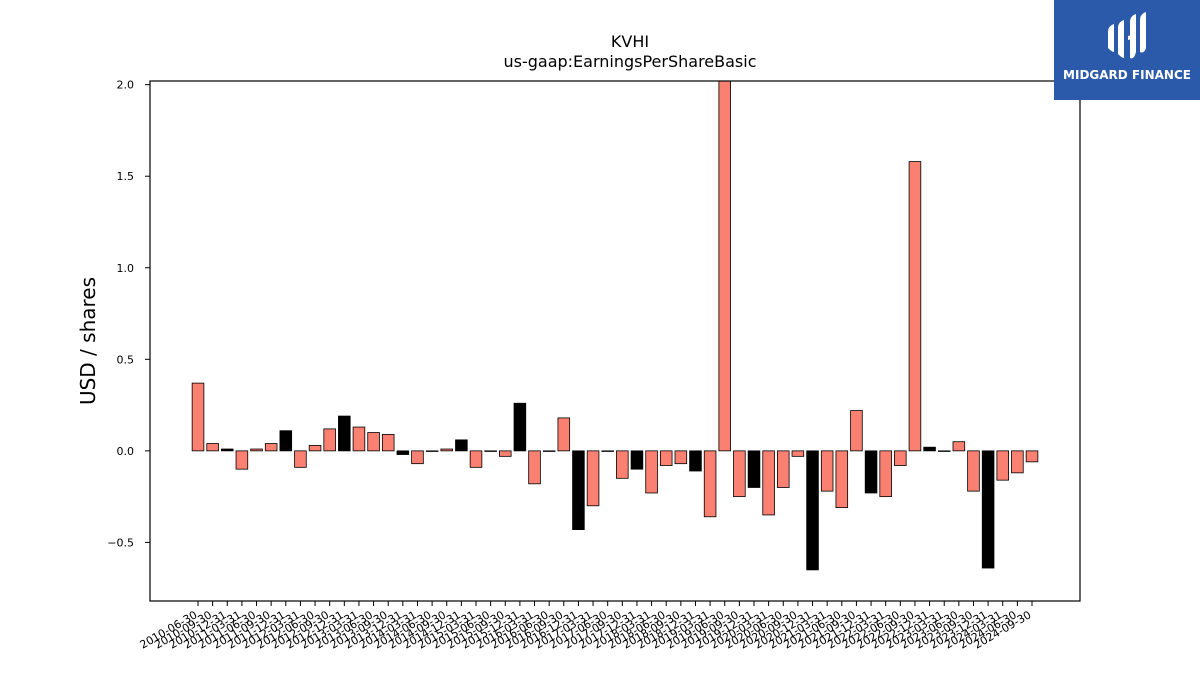 Image resolution: width=1200 pixels, height=675 pixels. Describe the element at coordinates (126, 359) in the screenshot. I see `y-tick-label: 0.5` at that location.